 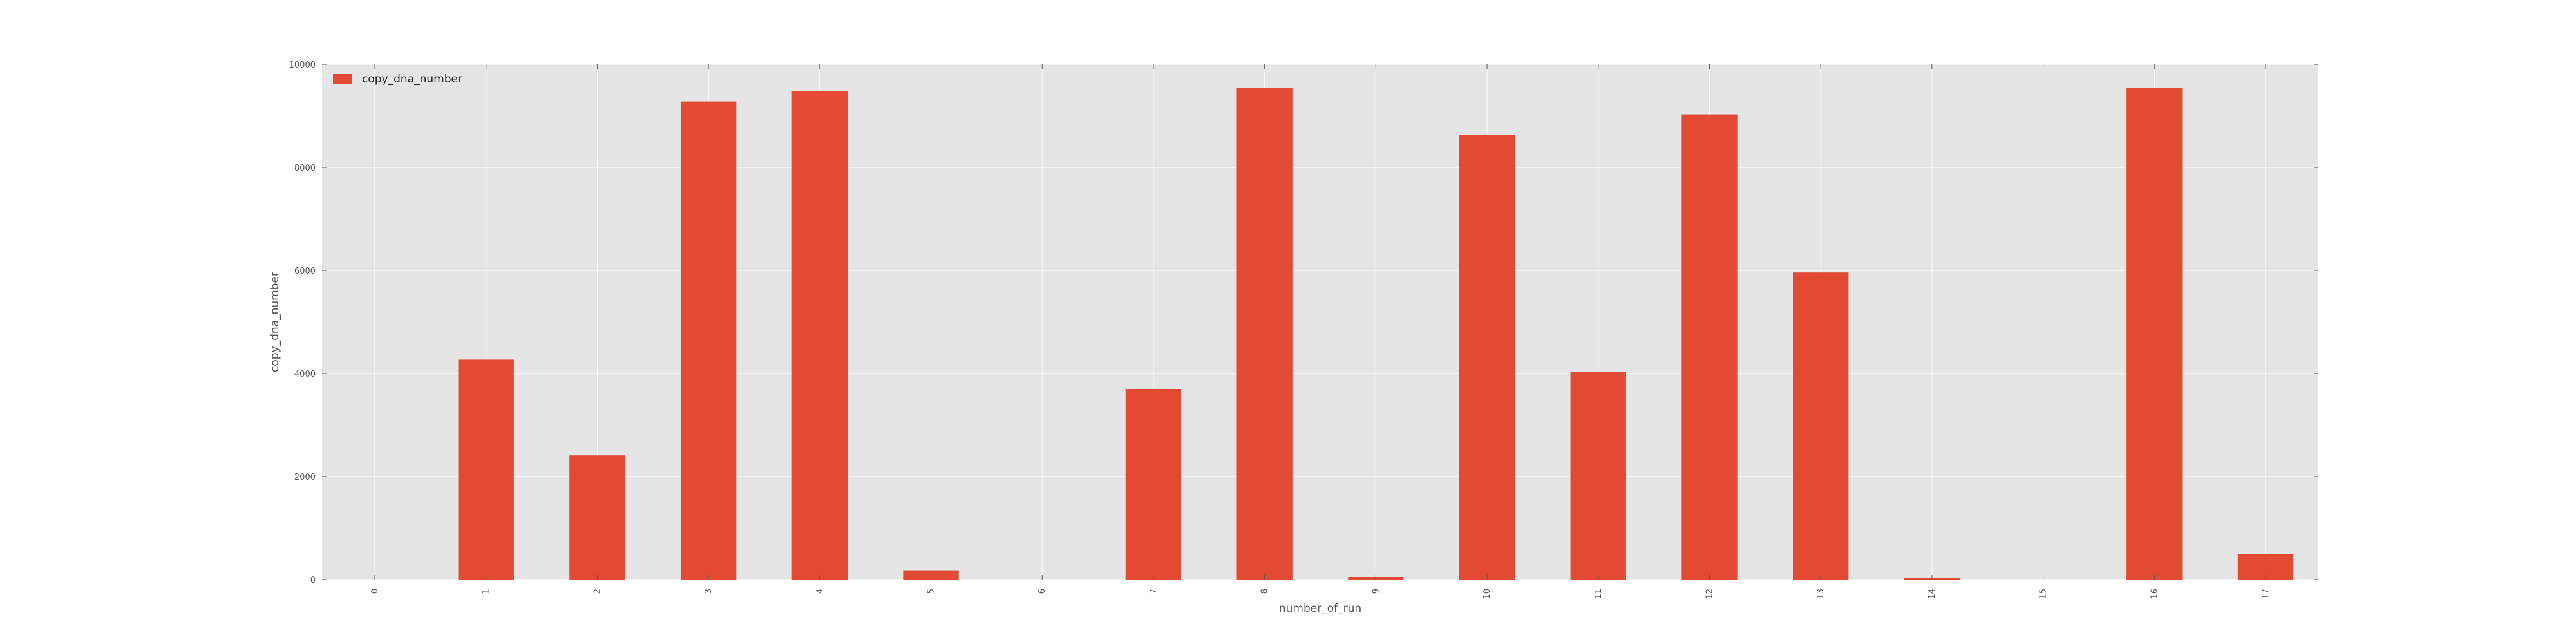 What do you see at coordinates (2266, 594) in the screenshot?
I see `x-tick-label: 17` at bounding box center [2266, 594].